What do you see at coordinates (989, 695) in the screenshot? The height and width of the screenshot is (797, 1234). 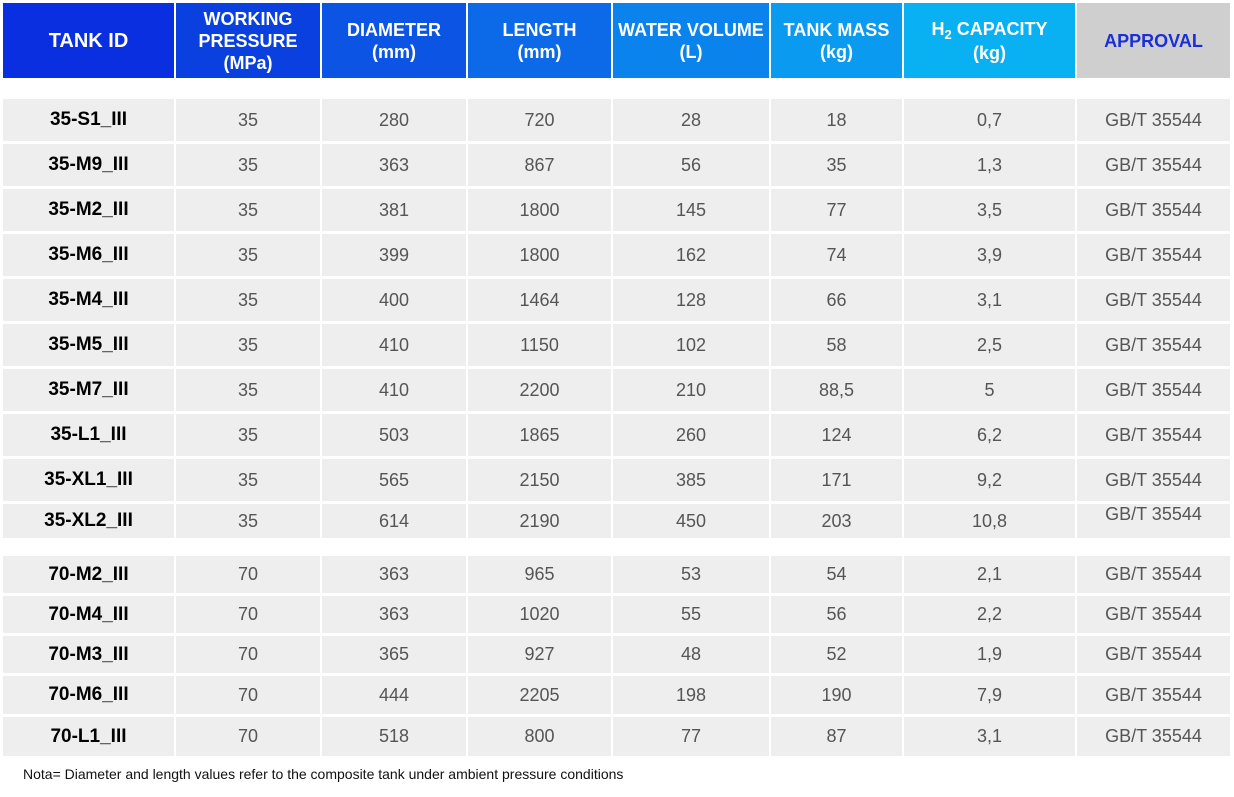 I see `cell-h2-capacity: 7,9` at bounding box center [989, 695].